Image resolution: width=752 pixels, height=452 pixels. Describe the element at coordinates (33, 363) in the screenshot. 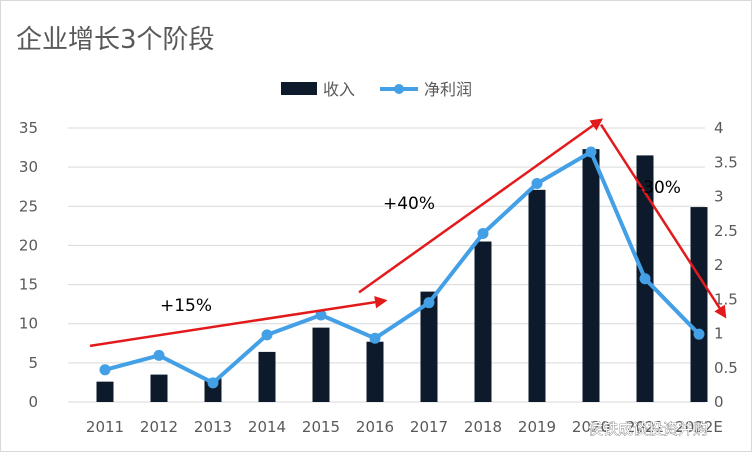

I see `y-left-tick-label: 5` at that location.